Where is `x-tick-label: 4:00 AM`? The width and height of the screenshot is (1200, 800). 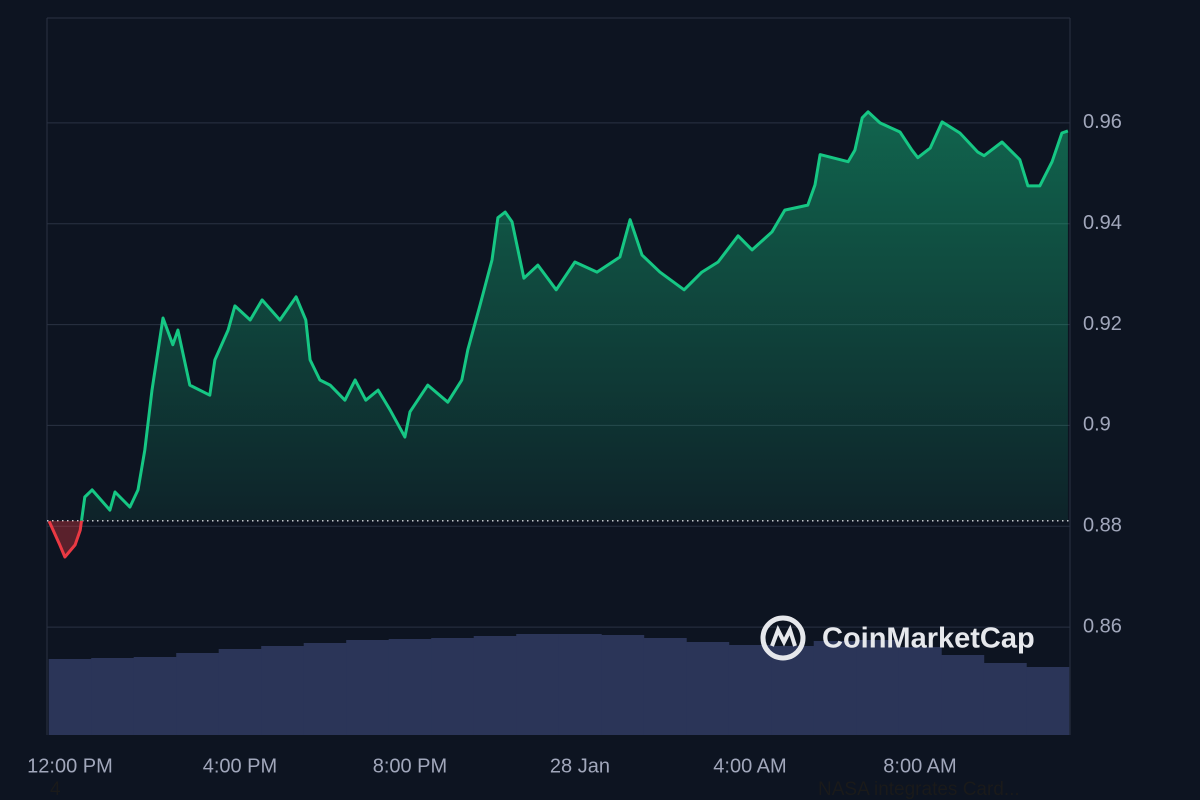
x-tick-label: 4:00 AM is located at coordinates (749, 766).